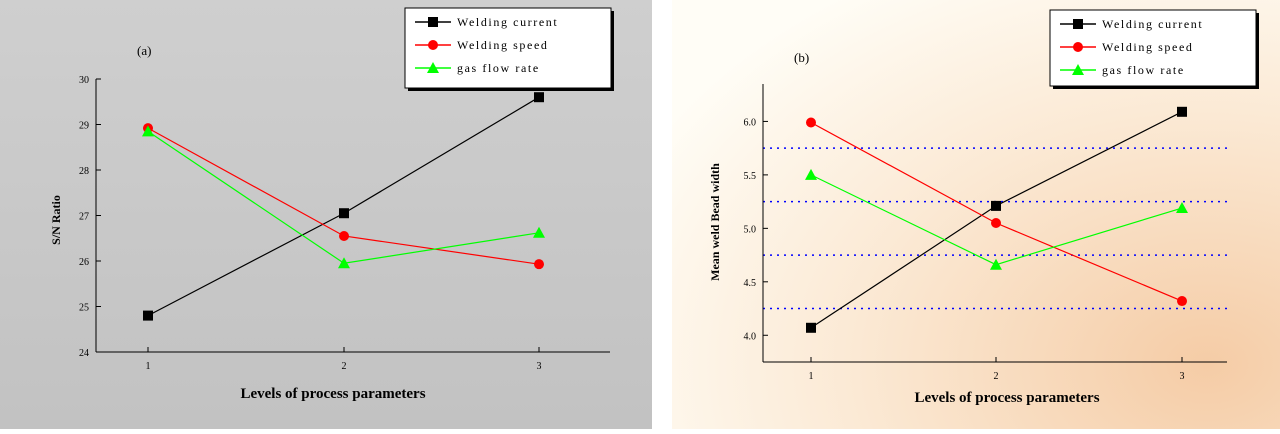 This screenshot has height=434, width=1280. Describe the element at coordinates (1006, 398) in the screenshot. I see `x-axis-title-b: Levels of process parameters` at that location.